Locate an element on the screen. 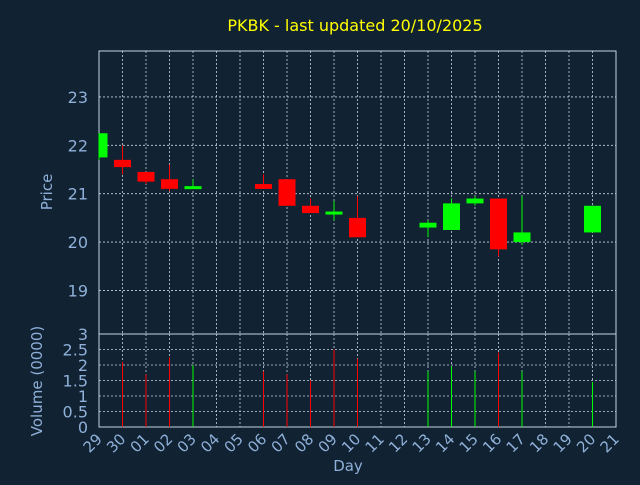  x-tick-label: 05 is located at coordinates (234, 443).